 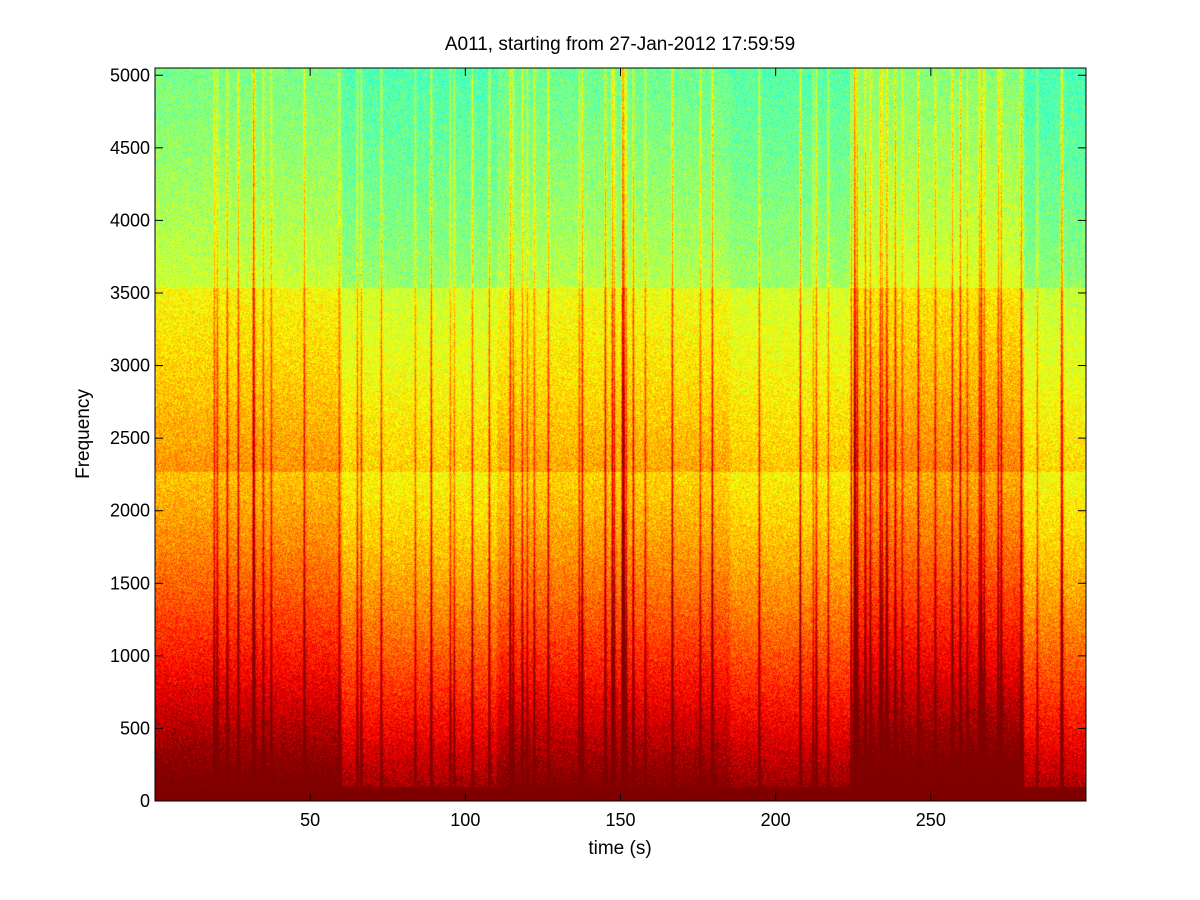 I want to click on y-tick-label: 1000, so click(x=130, y=656).